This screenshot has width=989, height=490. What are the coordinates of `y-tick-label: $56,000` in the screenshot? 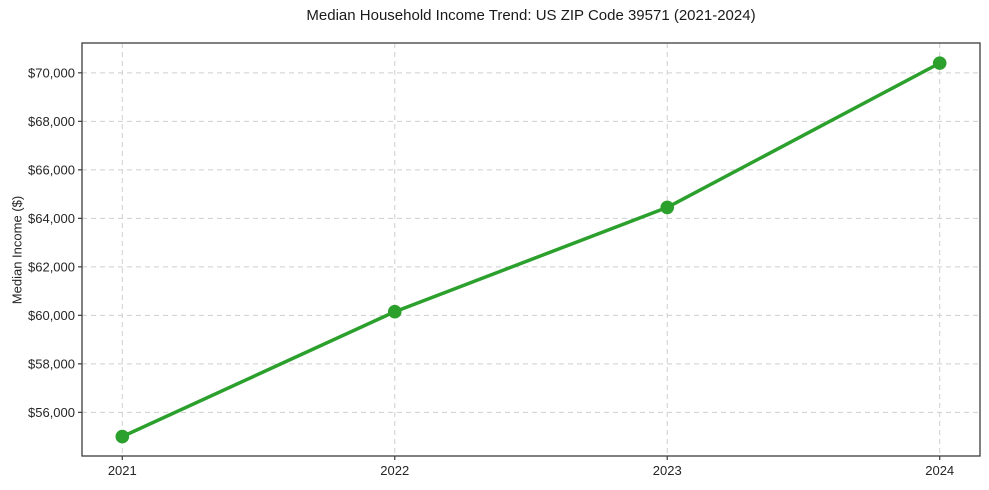 It's located at (51, 412).